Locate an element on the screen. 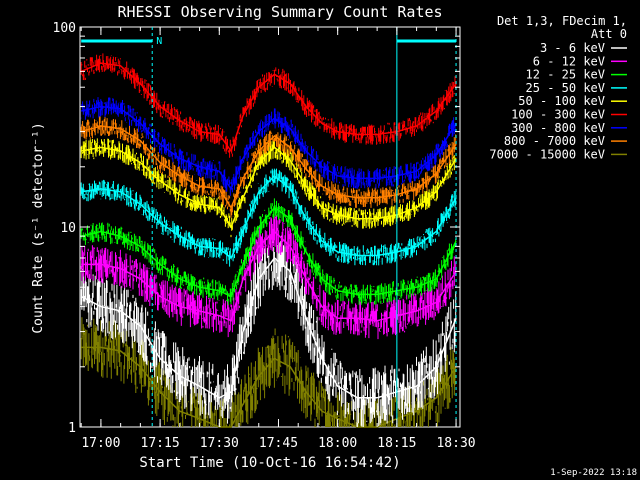 This screenshot has height=480, width=640. series-300-800-kev is located at coordinates (268, 146).